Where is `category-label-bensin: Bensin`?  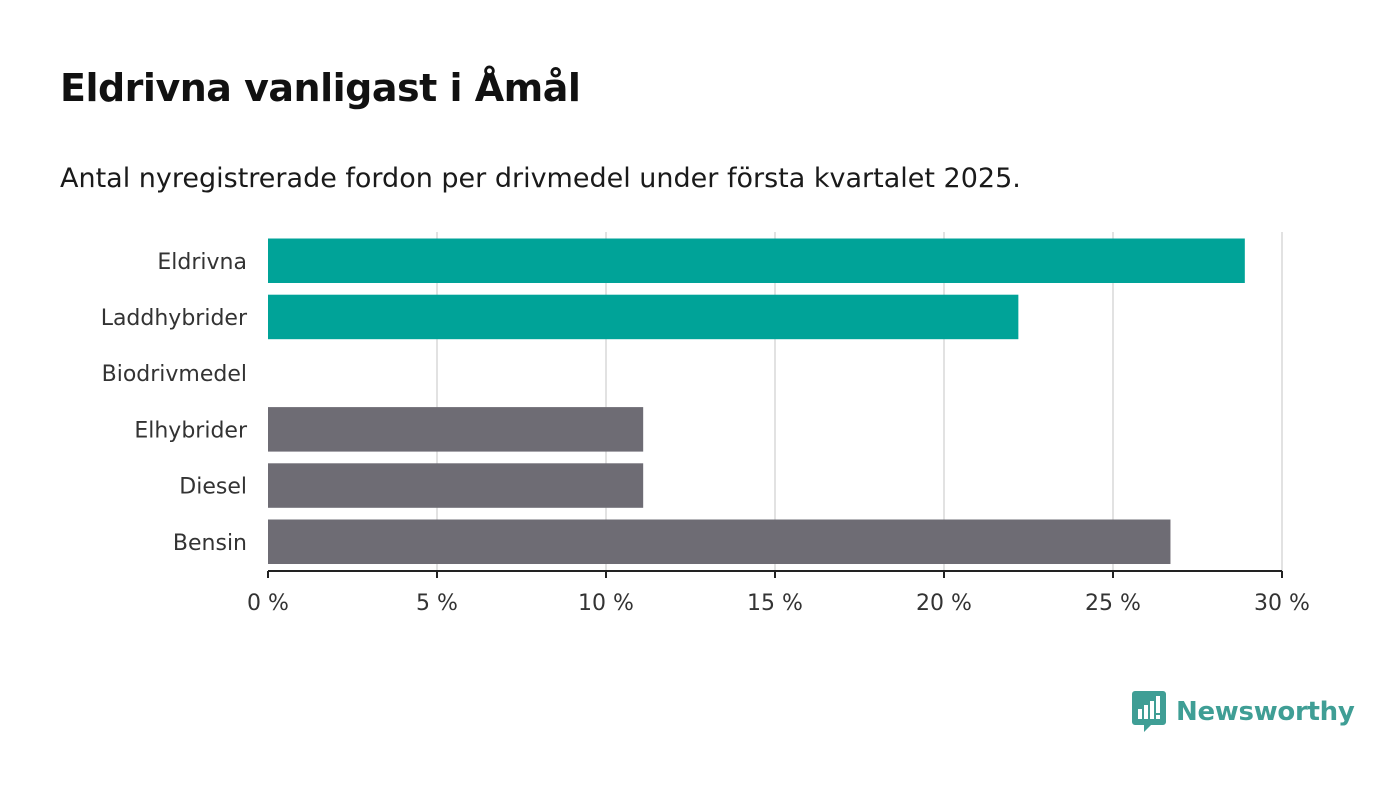
category-label-bensin: Bensin is located at coordinates (210, 543).